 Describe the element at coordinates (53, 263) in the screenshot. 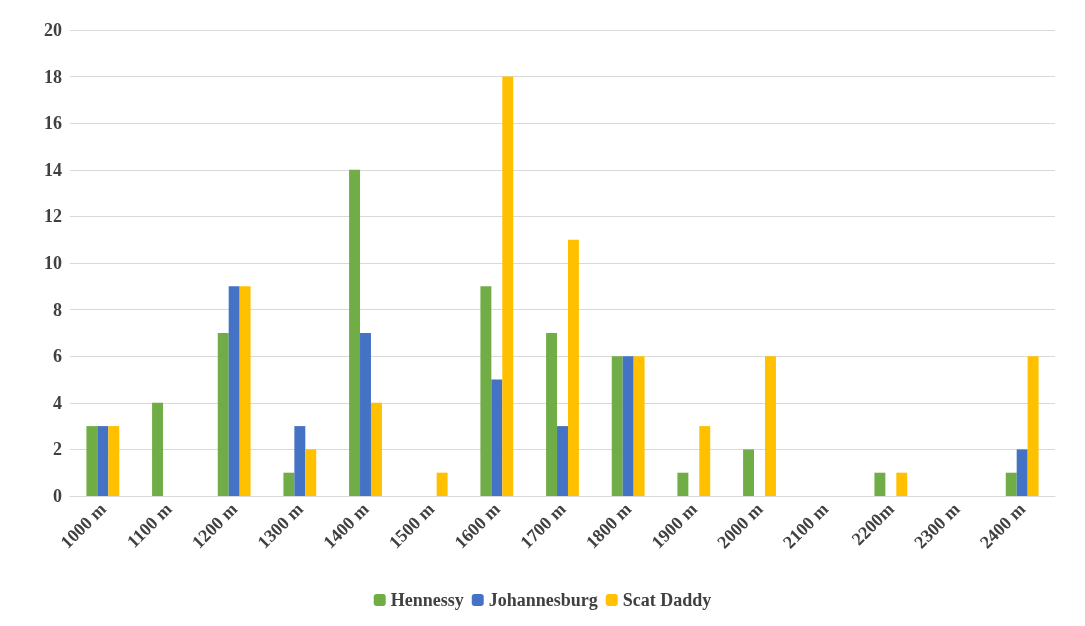

I see `y-tick-label: 10` at that location.